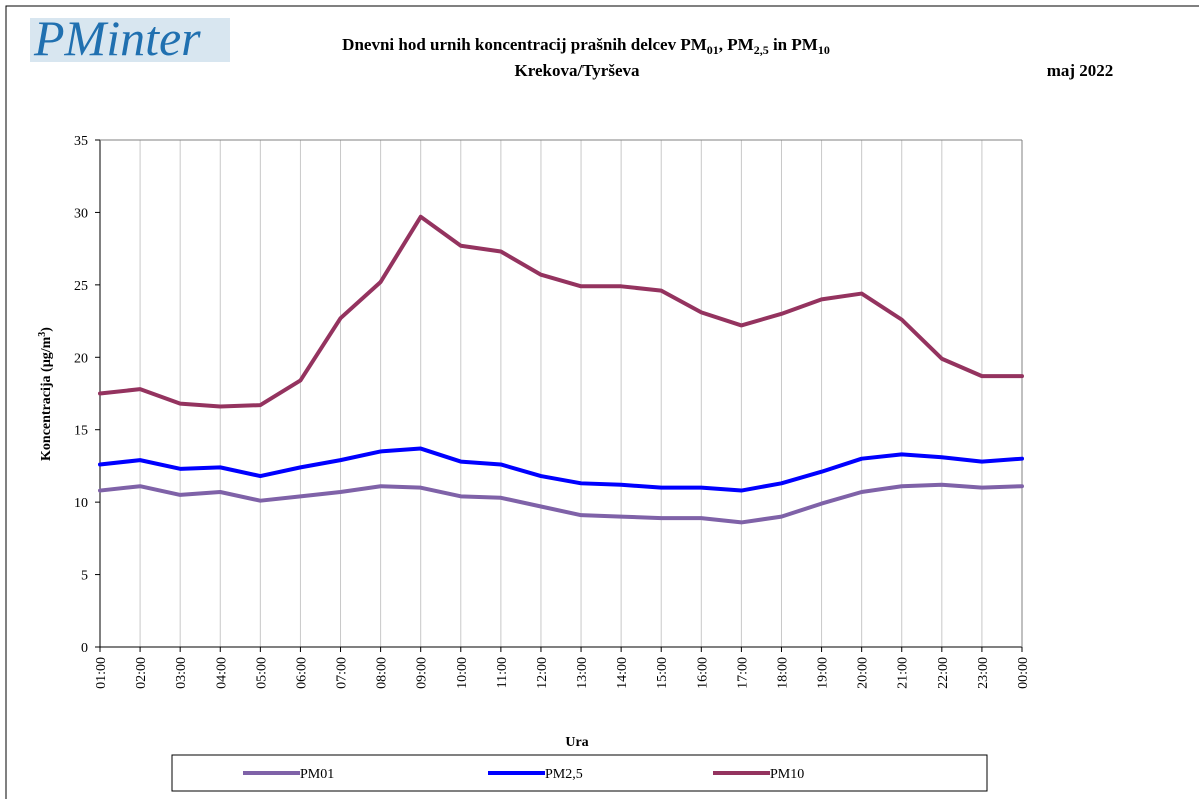 This screenshot has height=804, width=1199. What do you see at coordinates (761, 50) in the screenshot?
I see `title-sub: 2,5` at bounding box center [761, 50].